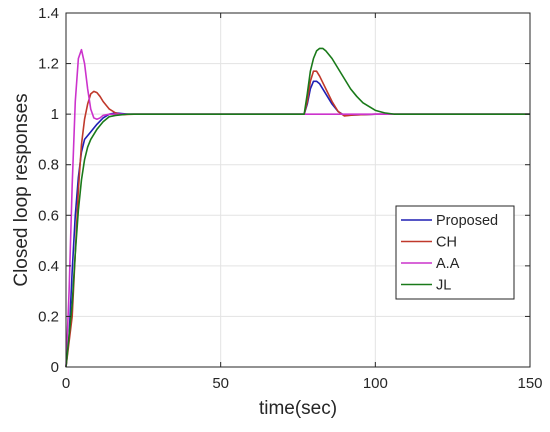  What do you see at coordinates (375, 383) in the screenshot?
I see `x-tick-label: 100` at bounding box center [375, 383].